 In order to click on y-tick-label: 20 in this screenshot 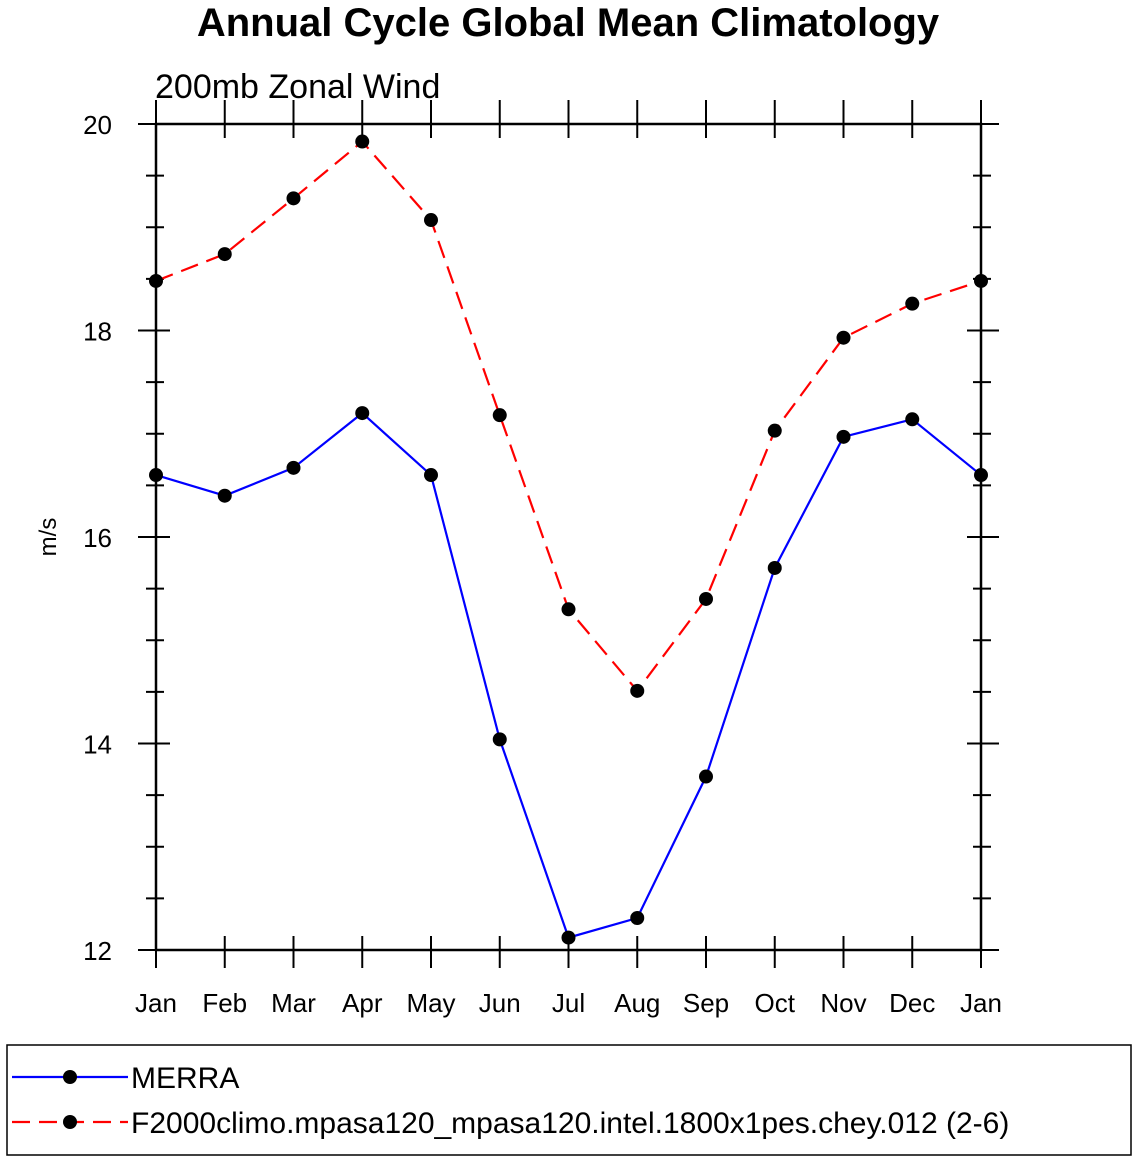, I will do `click(97, 125)`.